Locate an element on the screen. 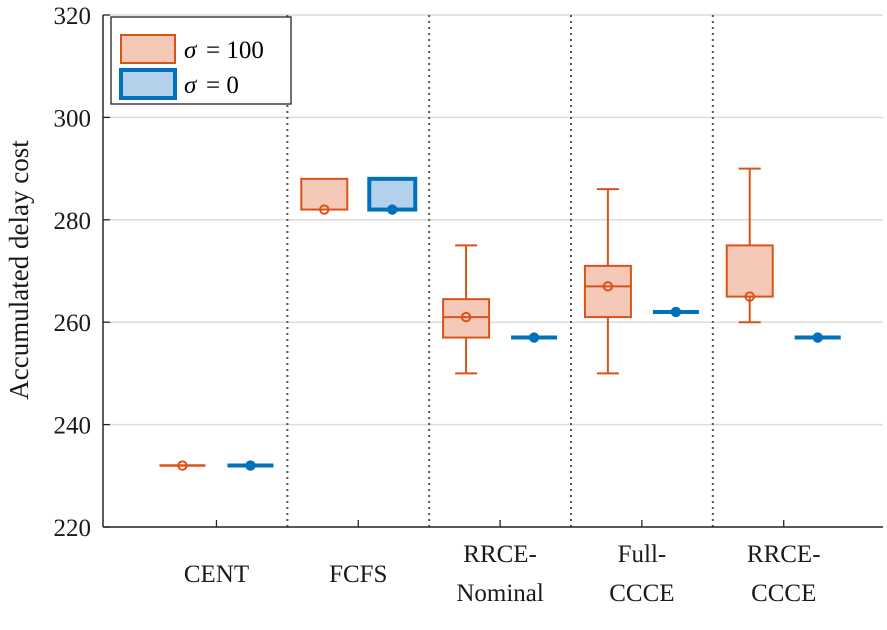  y-tick-label-240: 240 is located at coordinates (73, 426).